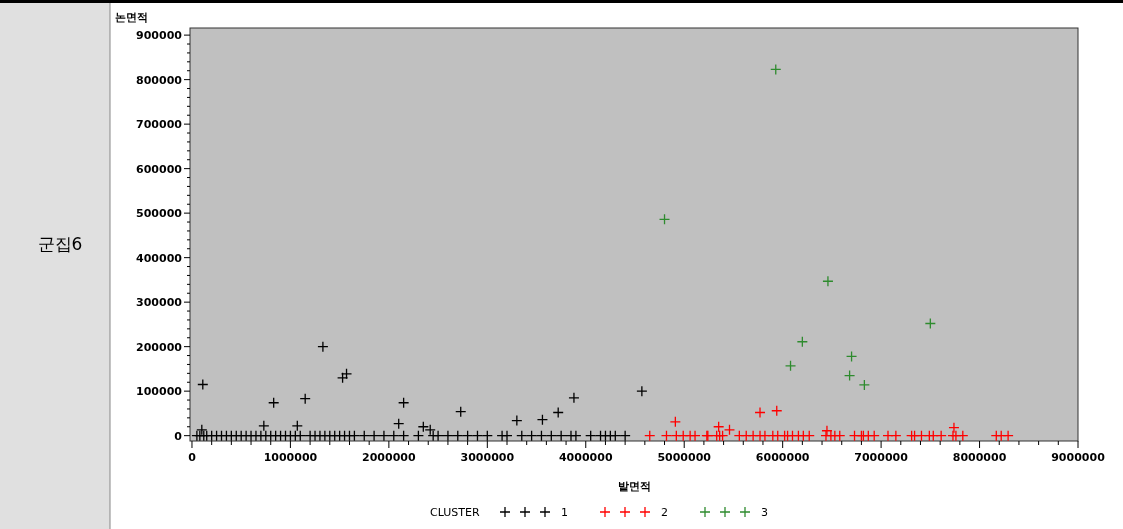  Describe the element at coordinates (131, 17) in the screenshot. I see `y-axis-title: 논면적` at that location.